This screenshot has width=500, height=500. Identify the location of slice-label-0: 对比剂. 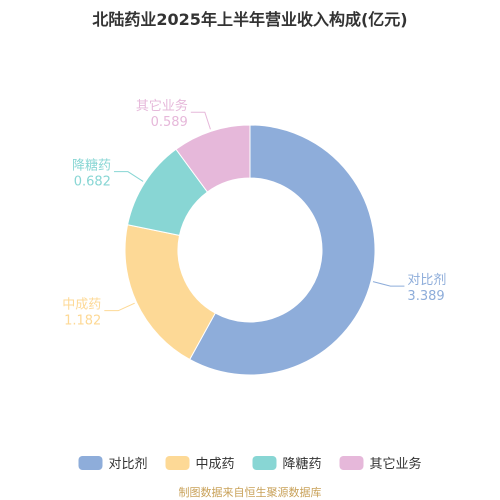
(426, 280).